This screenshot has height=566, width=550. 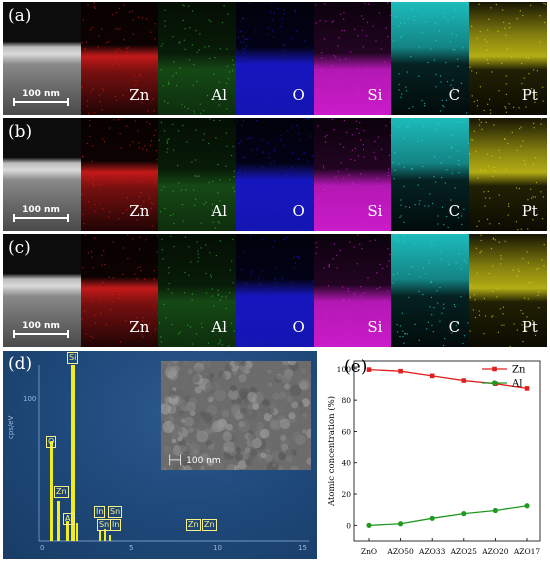 What do you see at coordinates (508, 58) in the screenshot?
I see `map-pt-a: Pt` at bounding box center [508, 58].